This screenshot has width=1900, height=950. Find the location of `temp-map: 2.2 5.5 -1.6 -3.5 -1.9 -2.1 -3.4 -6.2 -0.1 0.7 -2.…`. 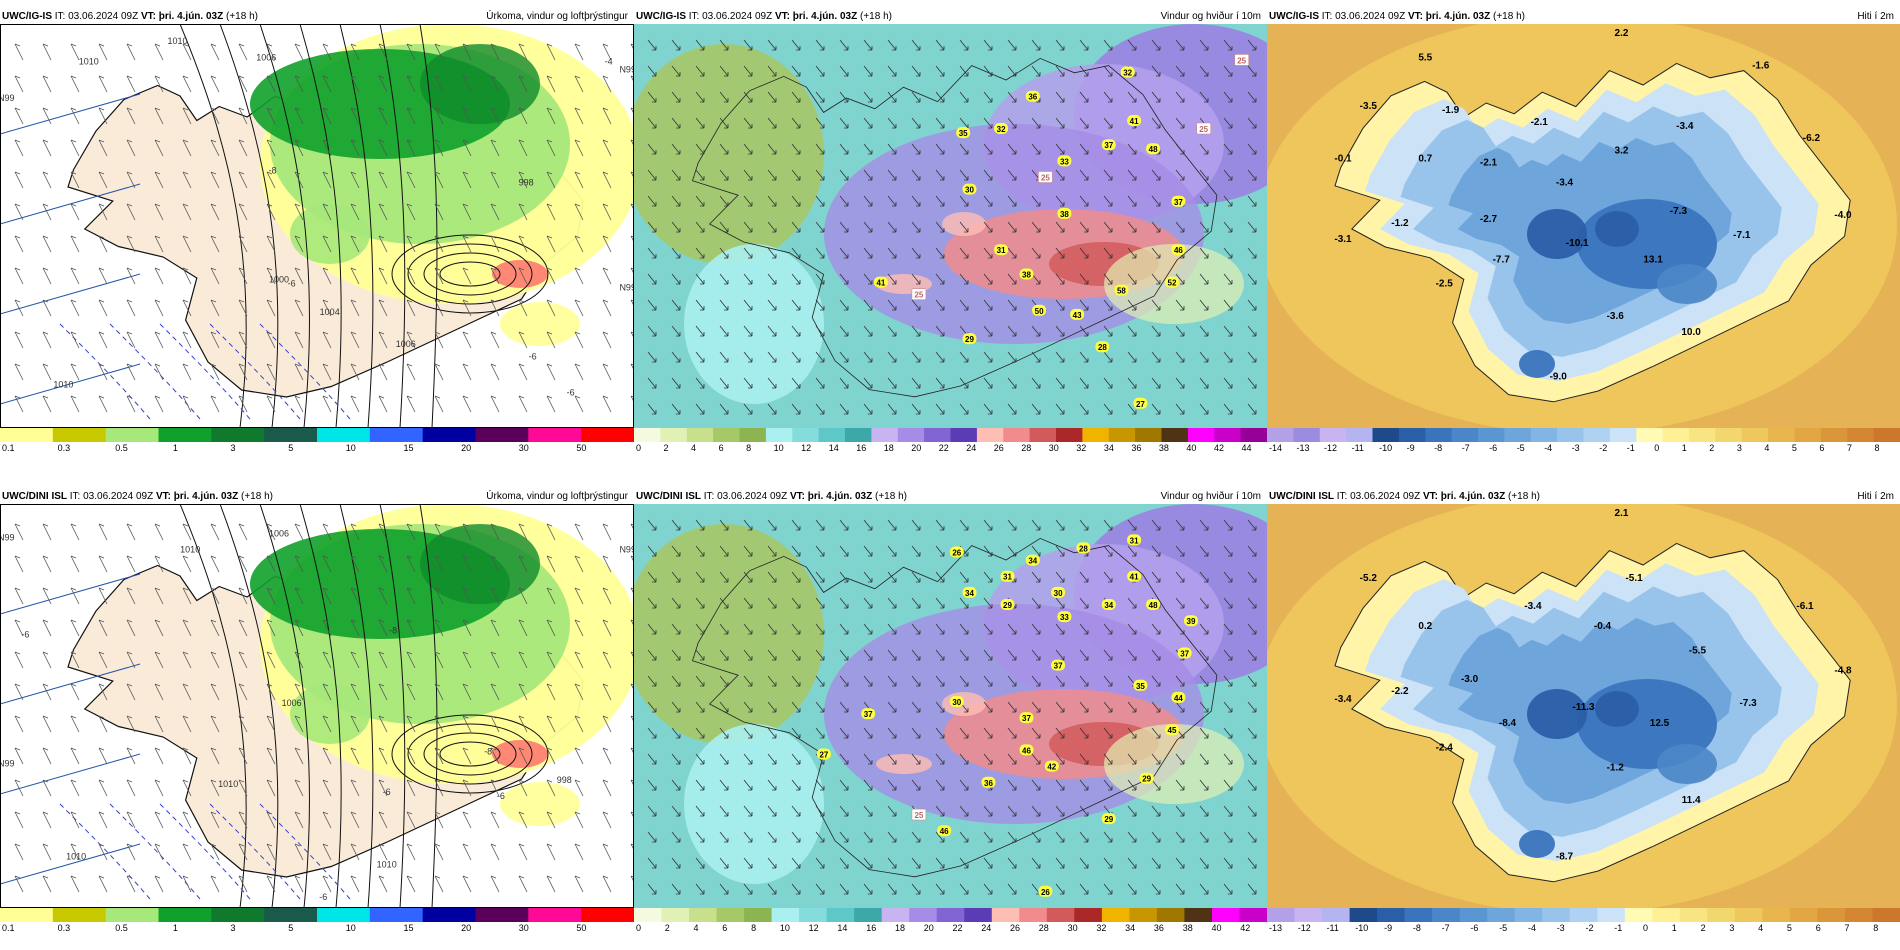

temp-map: 2.2 5.5 -1.6 -3.5 -1.9 -2.1 -3.4 -6.2 -0.1 0.7 -2.… is located at coordinates (1583, 226).